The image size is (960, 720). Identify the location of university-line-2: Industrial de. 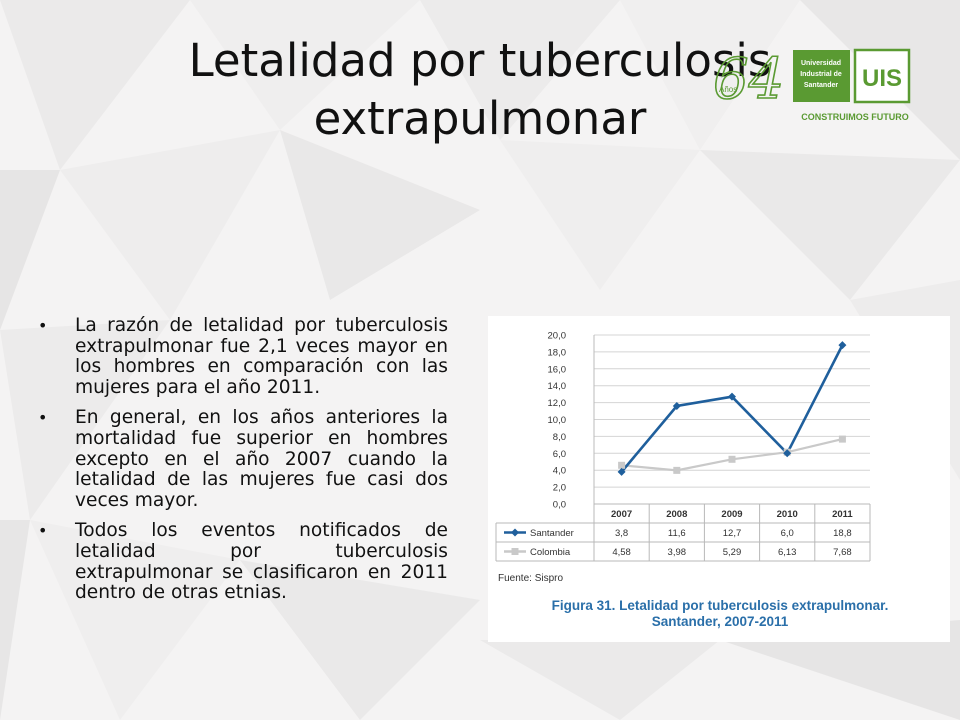
(821, 74).